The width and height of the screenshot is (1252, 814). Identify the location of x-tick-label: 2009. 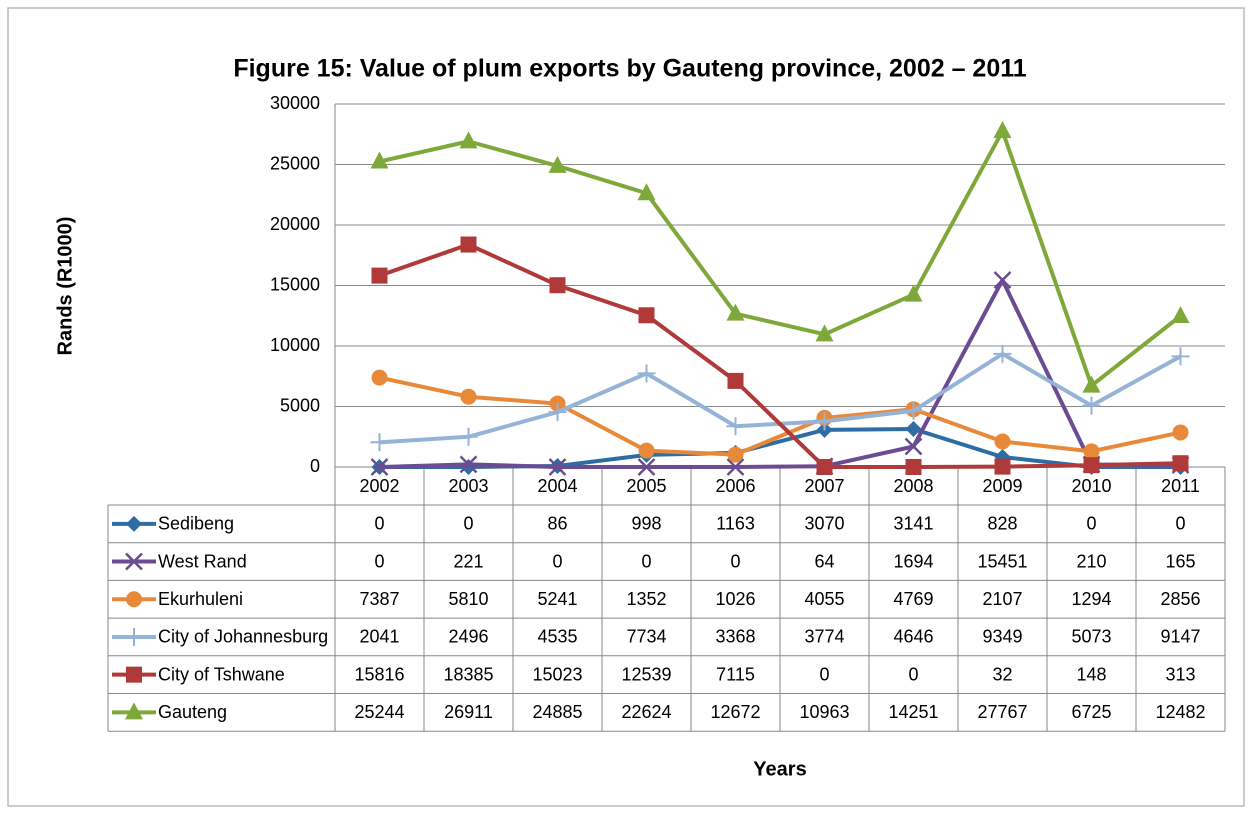
(1002, 486).